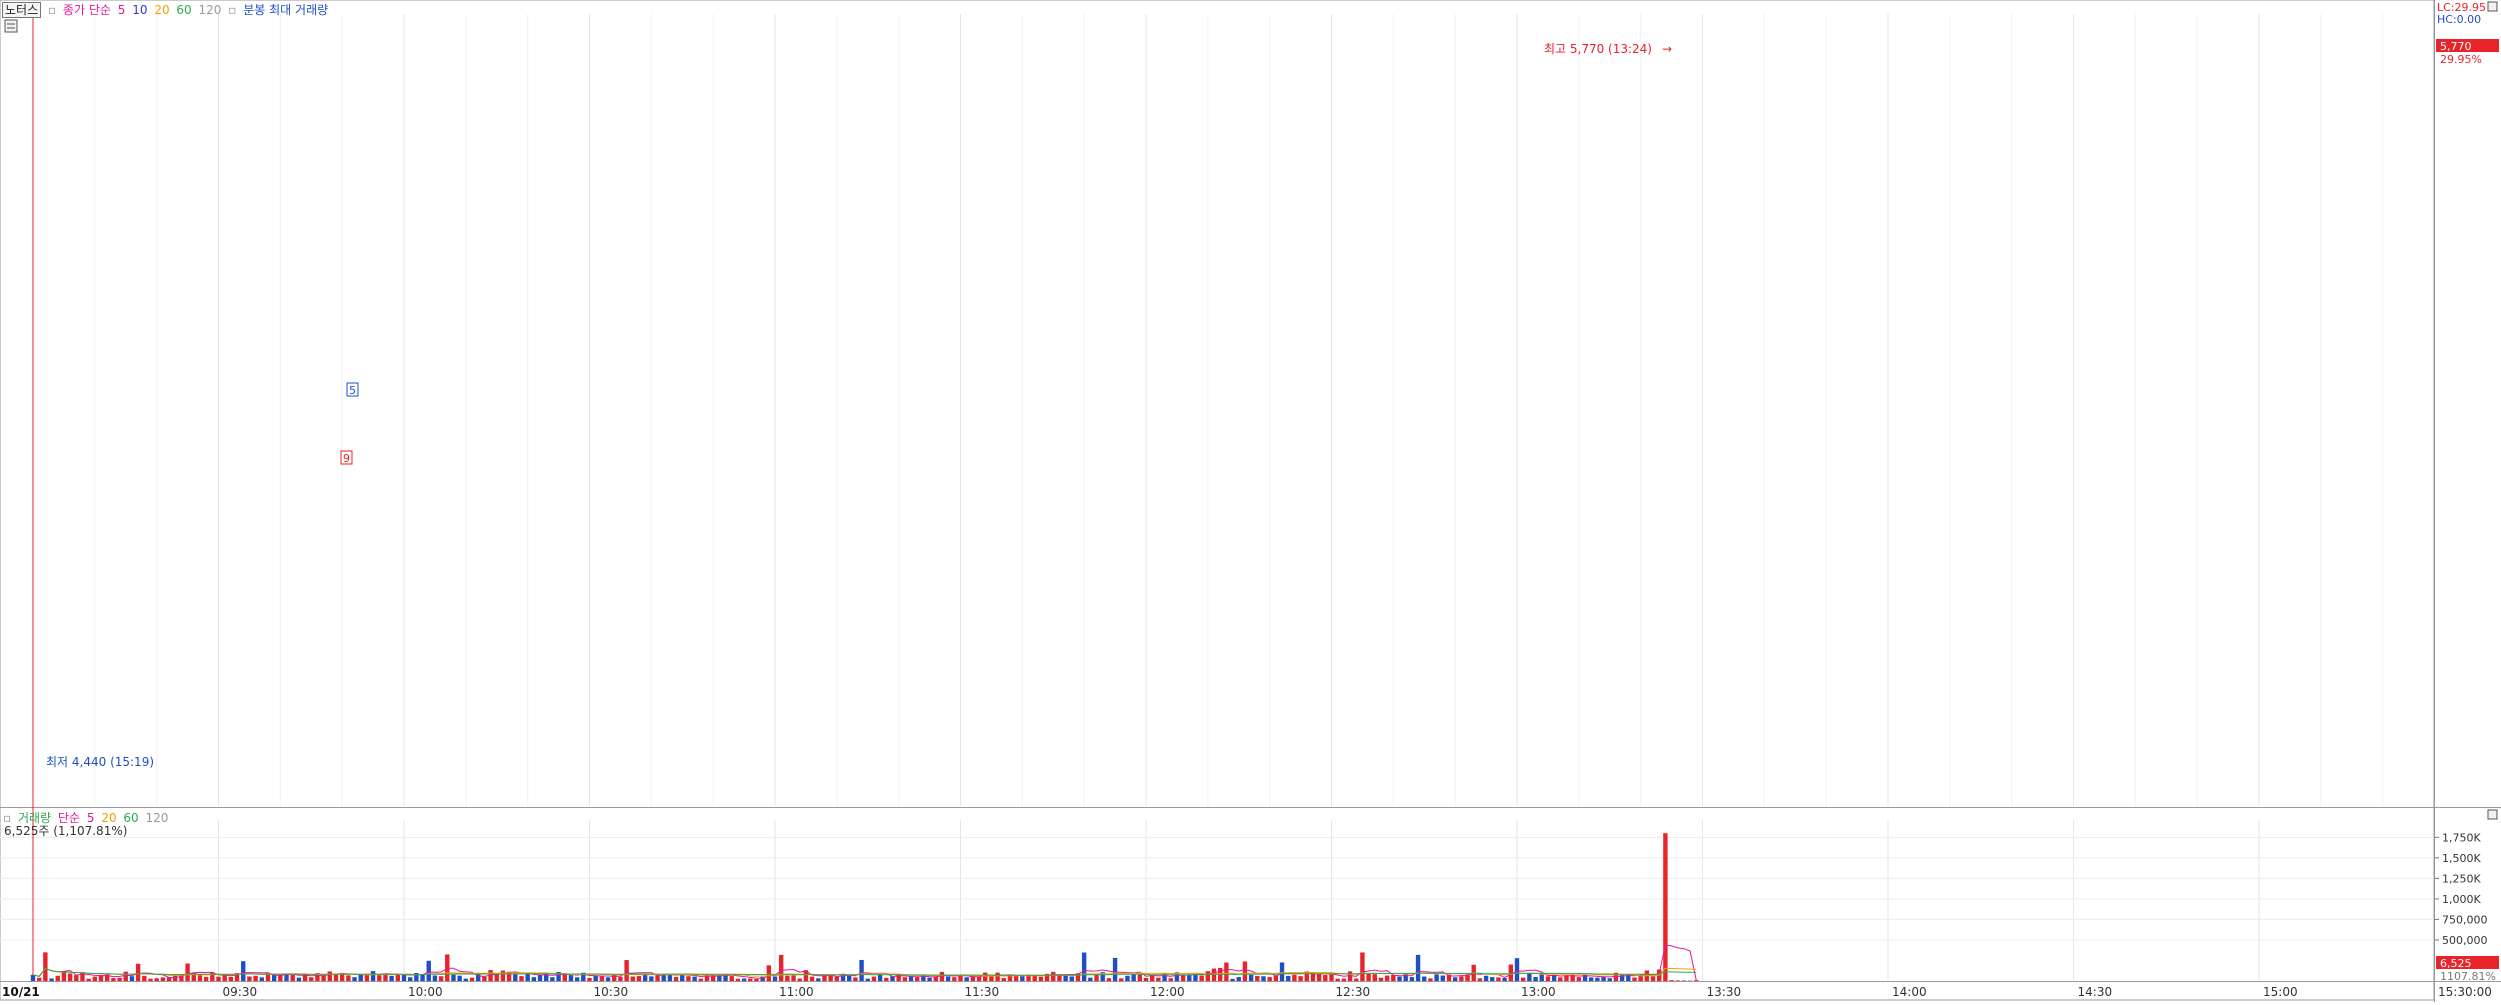  I want to click on lc-hc-labels: LC:29.95 HC:0.00, so click(2461, 14).